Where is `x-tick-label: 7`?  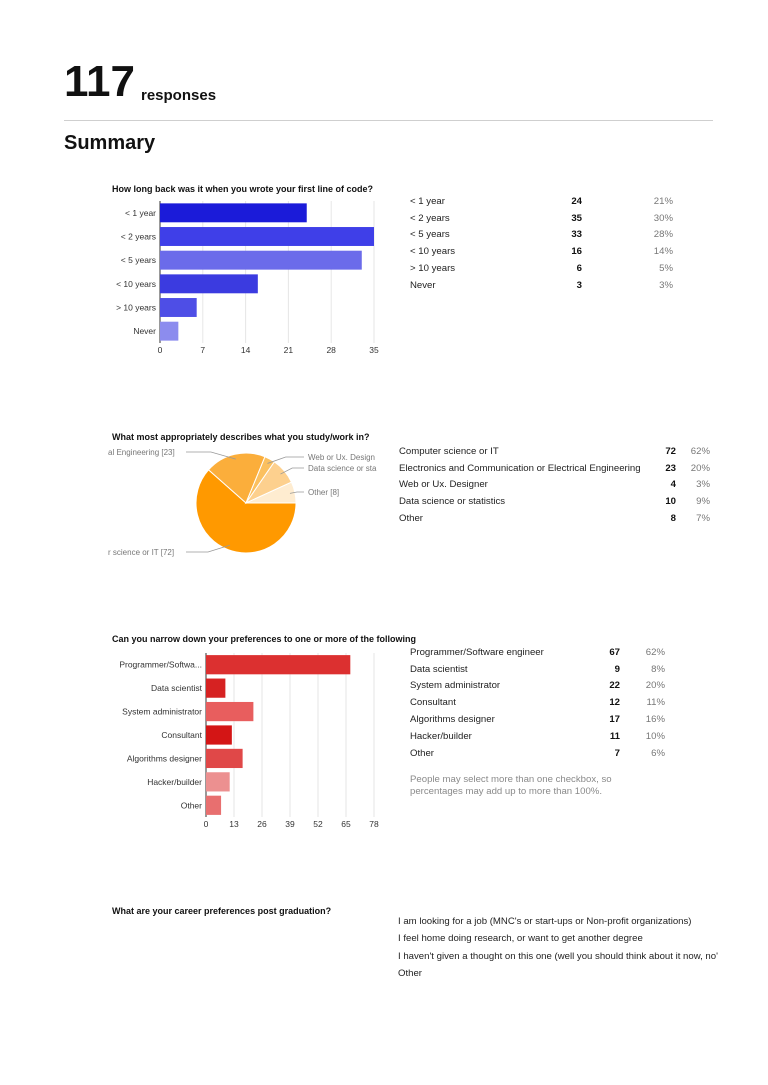
x-tick-label: 7 is located at coordinates (202, 350).